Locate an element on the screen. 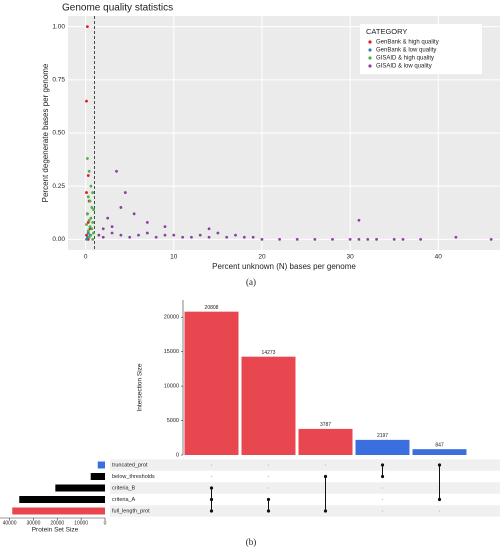  set-label: criteria_A is located at coordinates (124, 500).